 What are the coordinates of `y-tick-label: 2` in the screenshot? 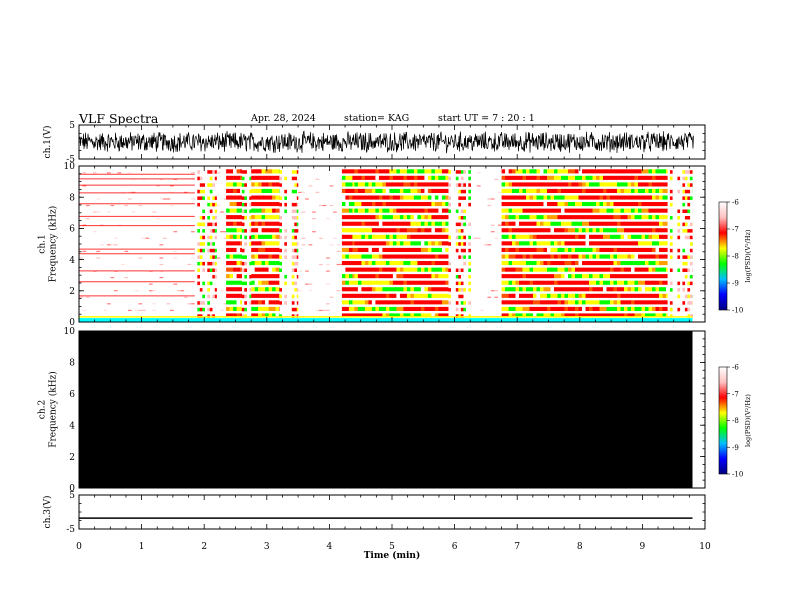 It's located at (72, 292).